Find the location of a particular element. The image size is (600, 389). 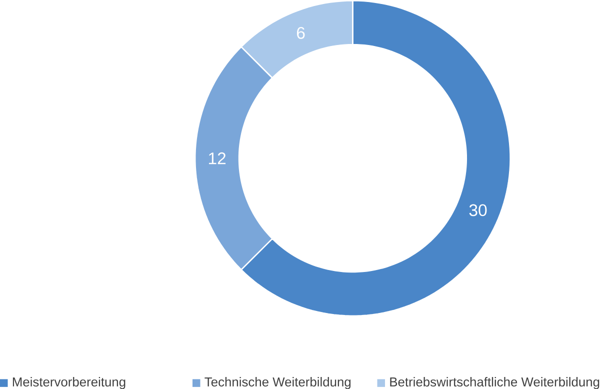

data-label: 6 is located at coordinates (300, 32).